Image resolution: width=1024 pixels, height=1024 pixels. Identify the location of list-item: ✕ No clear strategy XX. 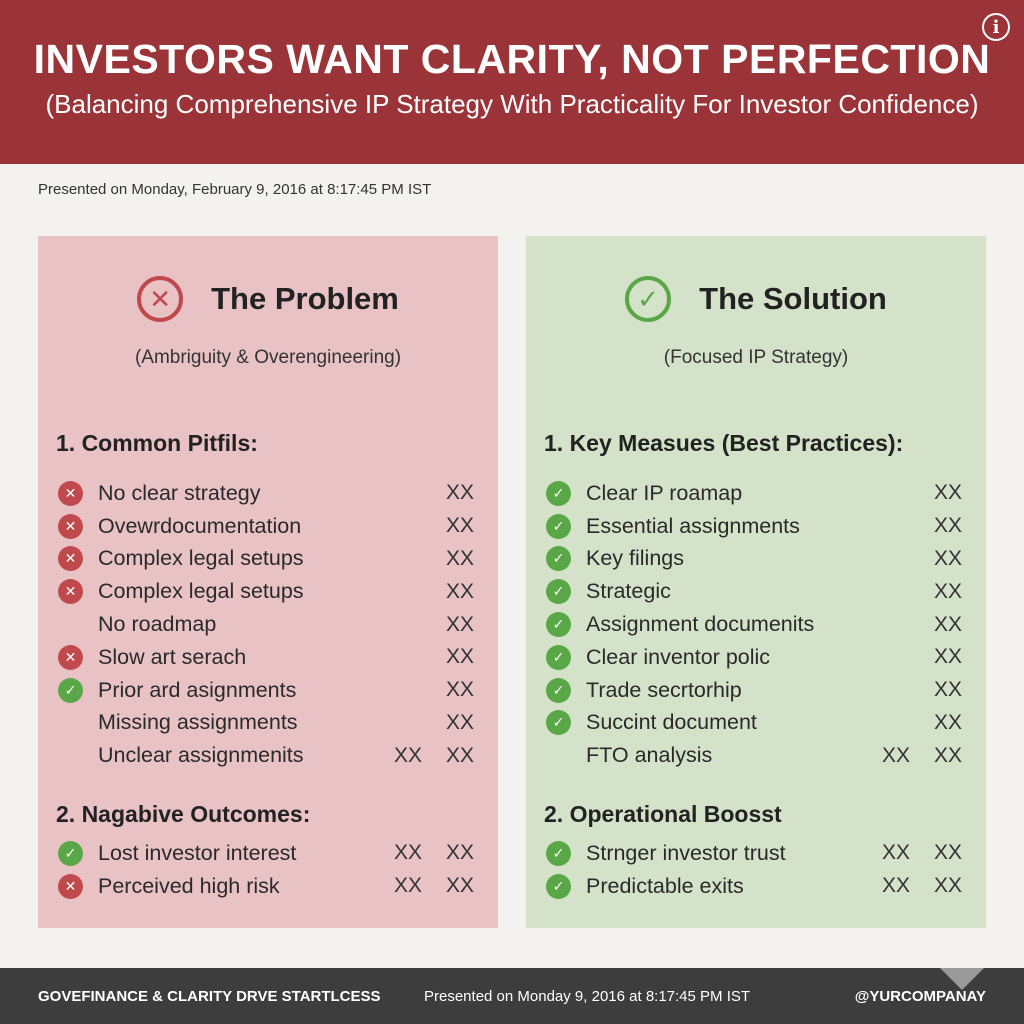
(266, 493).